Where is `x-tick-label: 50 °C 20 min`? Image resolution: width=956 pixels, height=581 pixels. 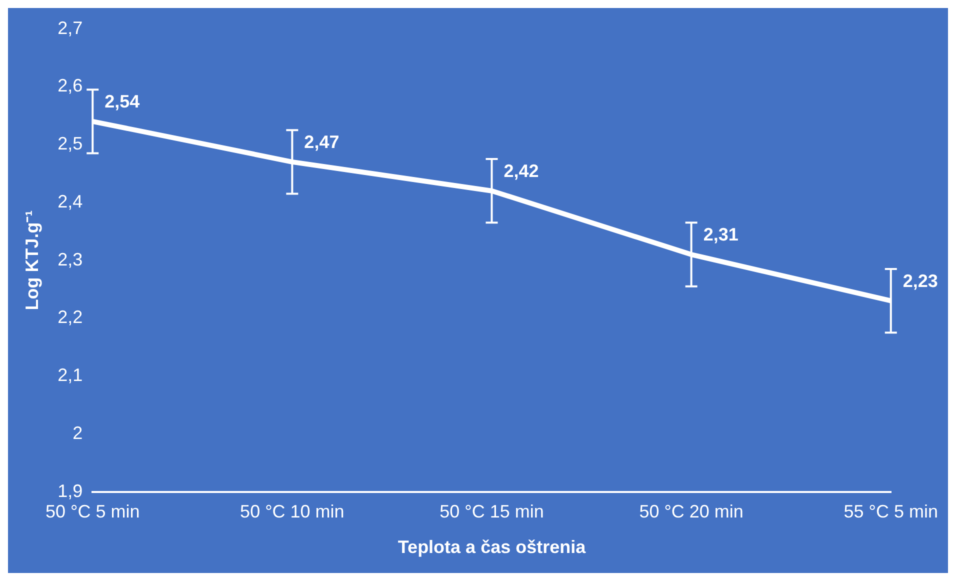 x-tick-label: 50 °C 20 min is located at coordinates (691, 512).